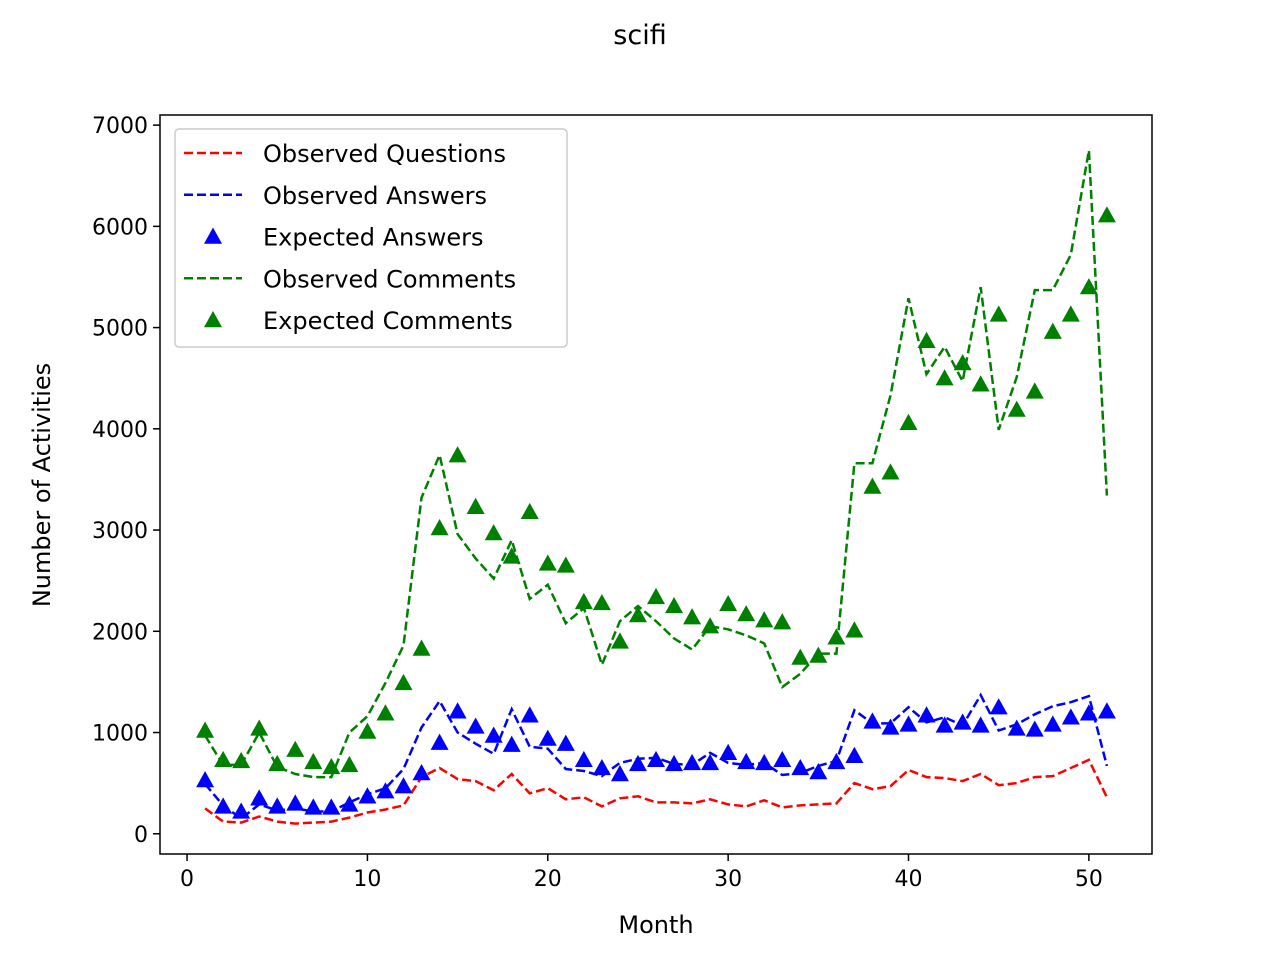  Describe the element at coordinates (1089, 879) in the screenshot. I see `x-tick-label: 50` at that location.